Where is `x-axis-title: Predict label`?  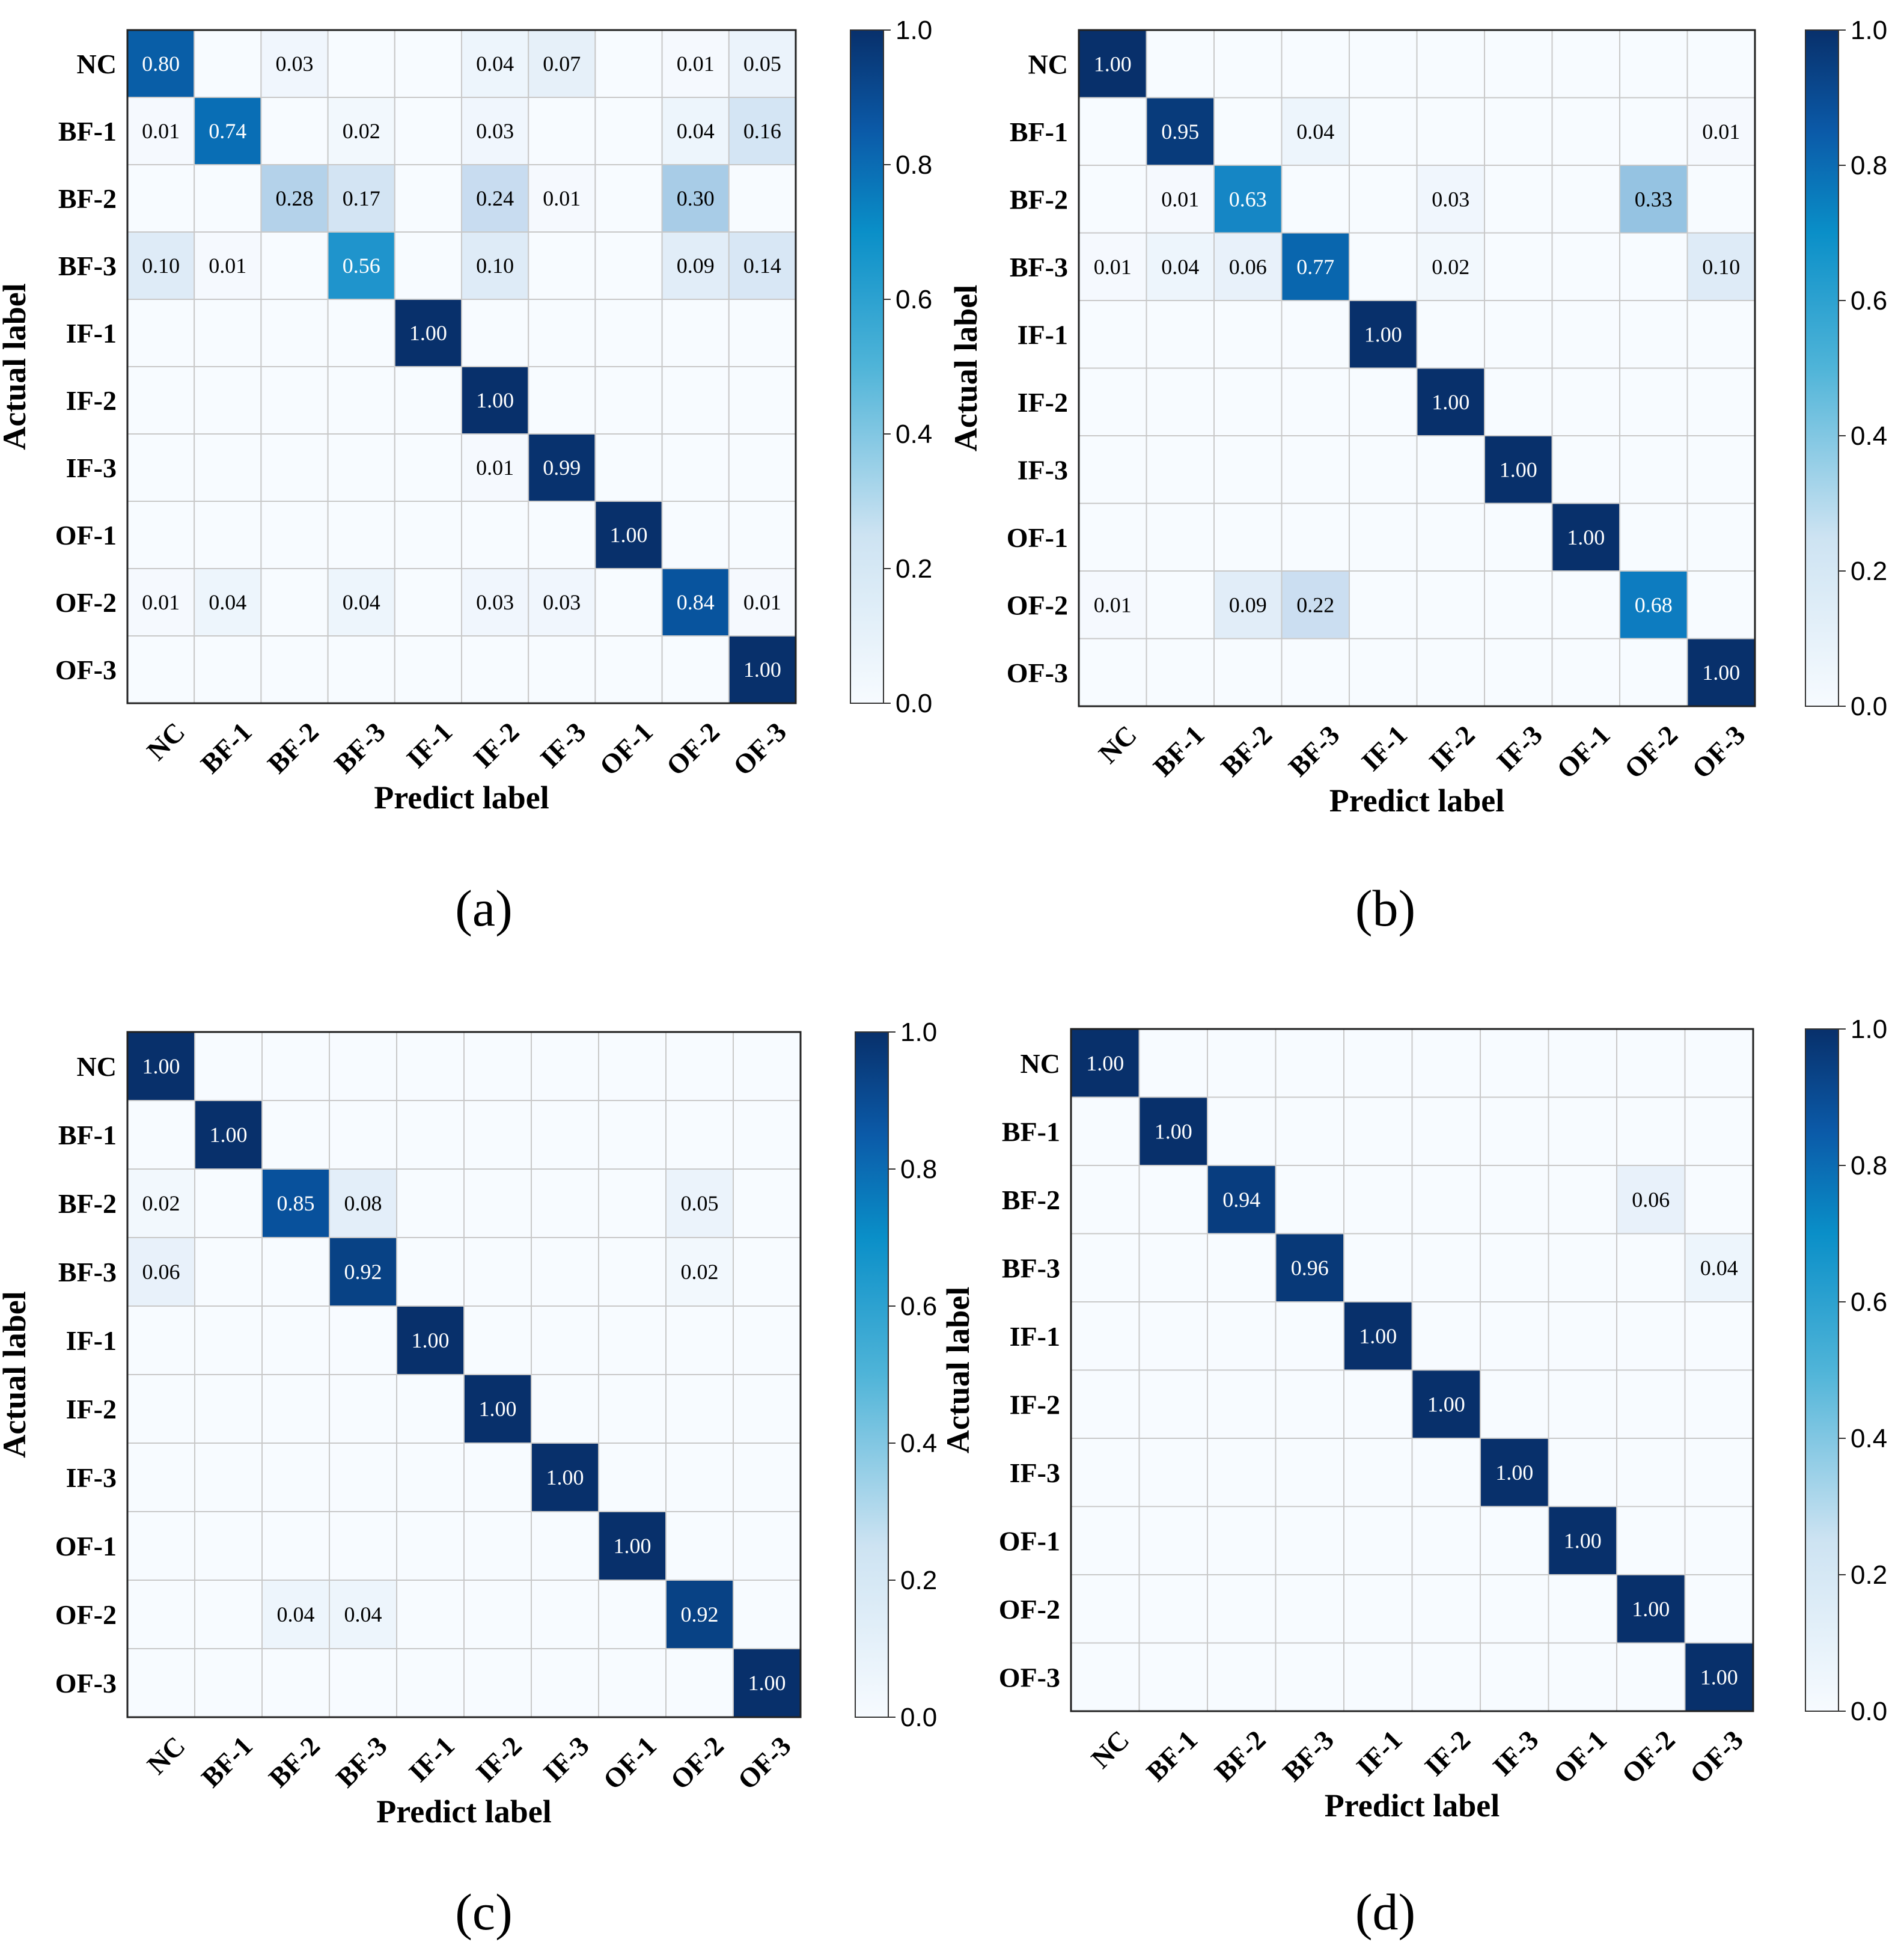 x-axis-title: Predict label is located at coordinates (463, 1812).